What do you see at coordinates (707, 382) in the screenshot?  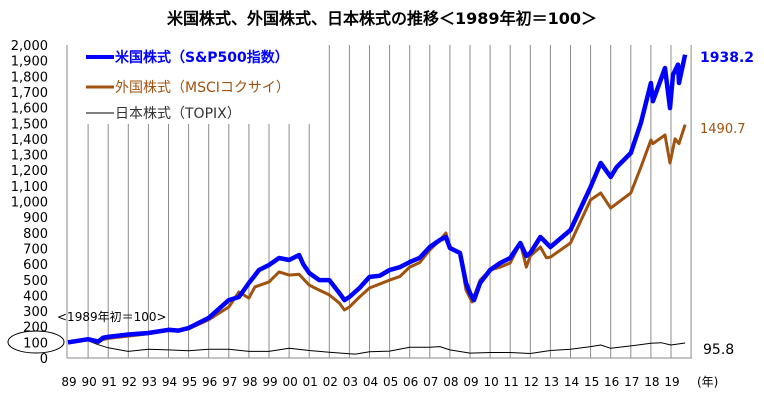 I see `x-axis-unit-label: (年)` at bounding box center [707, 382].